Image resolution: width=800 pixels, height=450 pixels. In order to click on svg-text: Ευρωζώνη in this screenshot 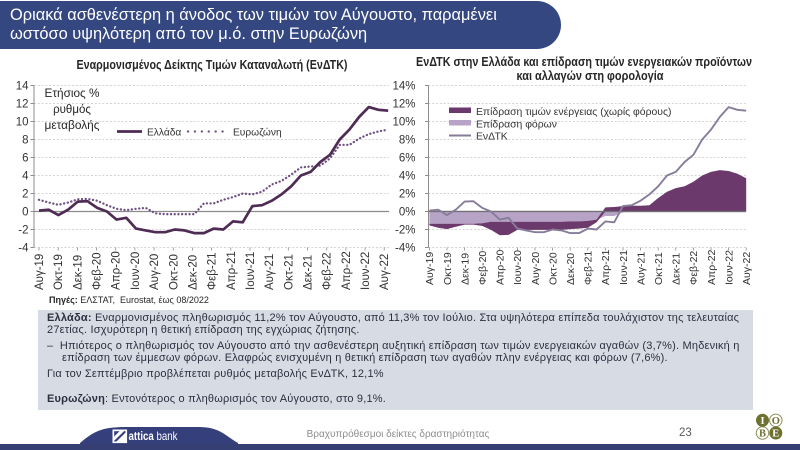, I will do `click(257, 133)`.